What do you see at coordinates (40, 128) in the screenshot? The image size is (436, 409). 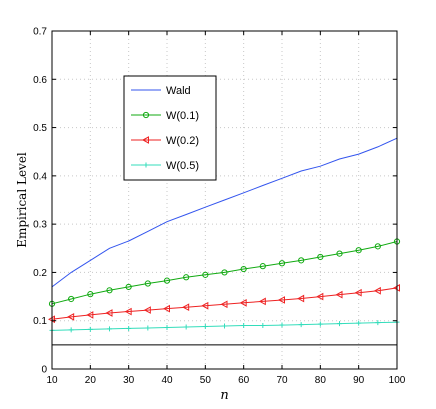 I see `y-tick-label: 0.5` at bounding box center [40, 128].